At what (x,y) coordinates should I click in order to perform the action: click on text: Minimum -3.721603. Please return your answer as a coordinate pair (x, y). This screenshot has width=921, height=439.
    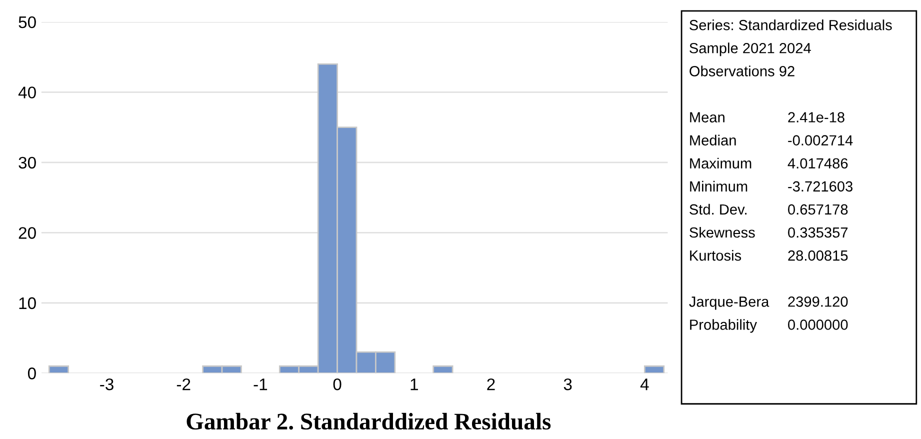
    Looking at the image, I should click on (771, 186).